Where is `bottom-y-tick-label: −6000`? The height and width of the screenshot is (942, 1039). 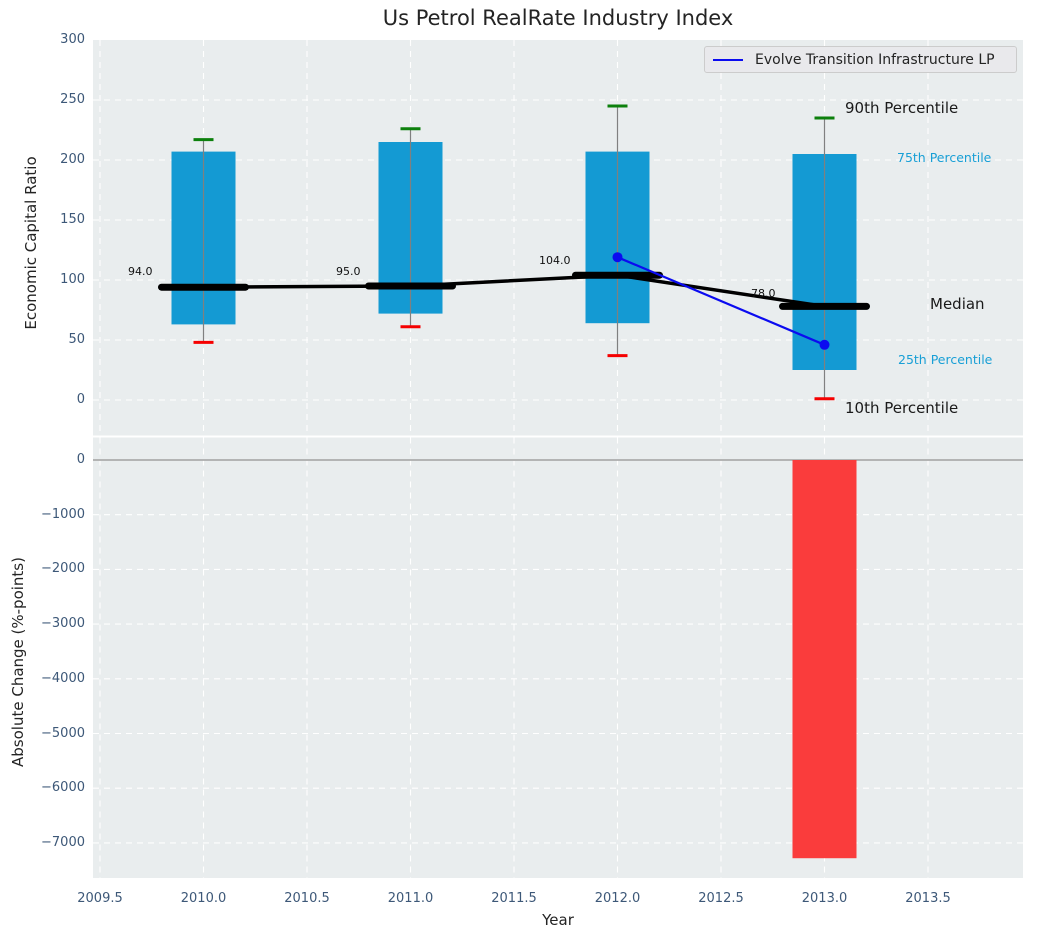 bottom-y-tick-label: −6000 is located at coordinates (63, 788).